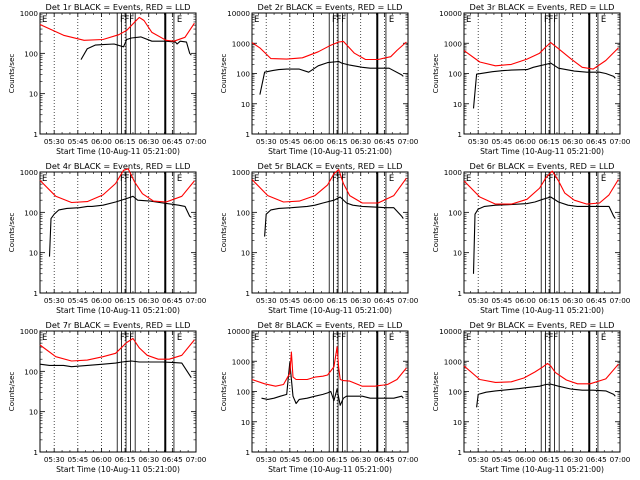 The image size is (640, 480). I want to click on panel-title: Det 4r BLACK = Events, RED = LLD, so click(118, 166).